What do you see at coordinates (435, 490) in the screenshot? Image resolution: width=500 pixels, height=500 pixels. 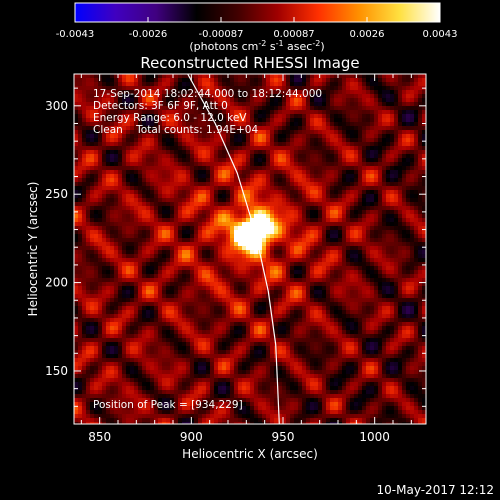 I see `footer-date: 10-May-2017 12:12` at bounding box center [435, 490].